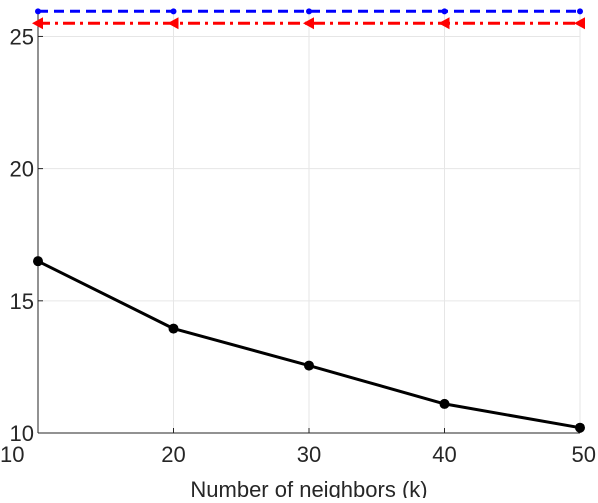 The height and width of the screenshot is (503, 598). What do you see at coordinates (22, 301) in the screenshot?
I see `y-tick-label: 15` at bounding box center [22, 301].